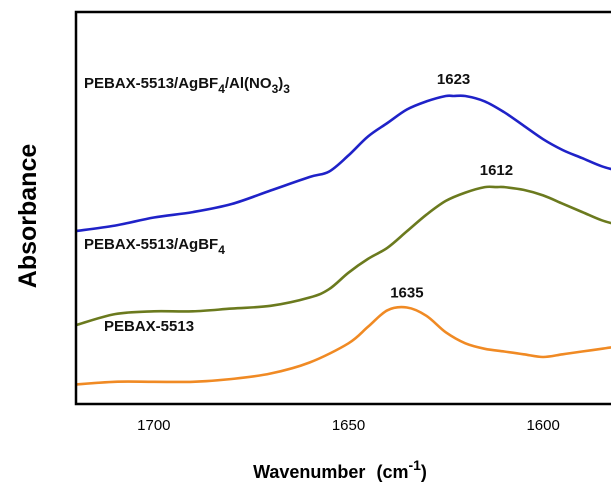  I want to click on x-tick-label: 1650, so click(348, 425).